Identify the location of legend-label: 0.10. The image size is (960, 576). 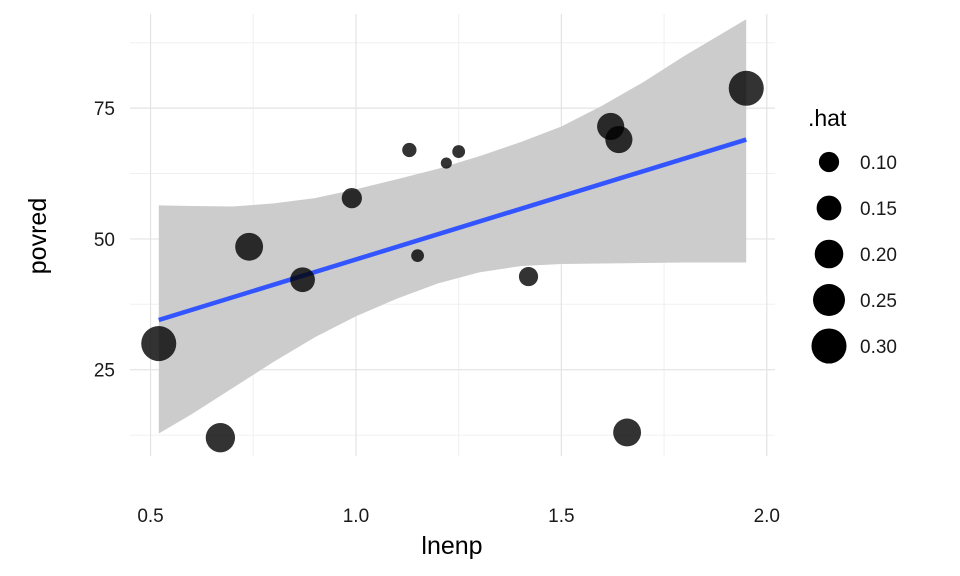
(878, 163).